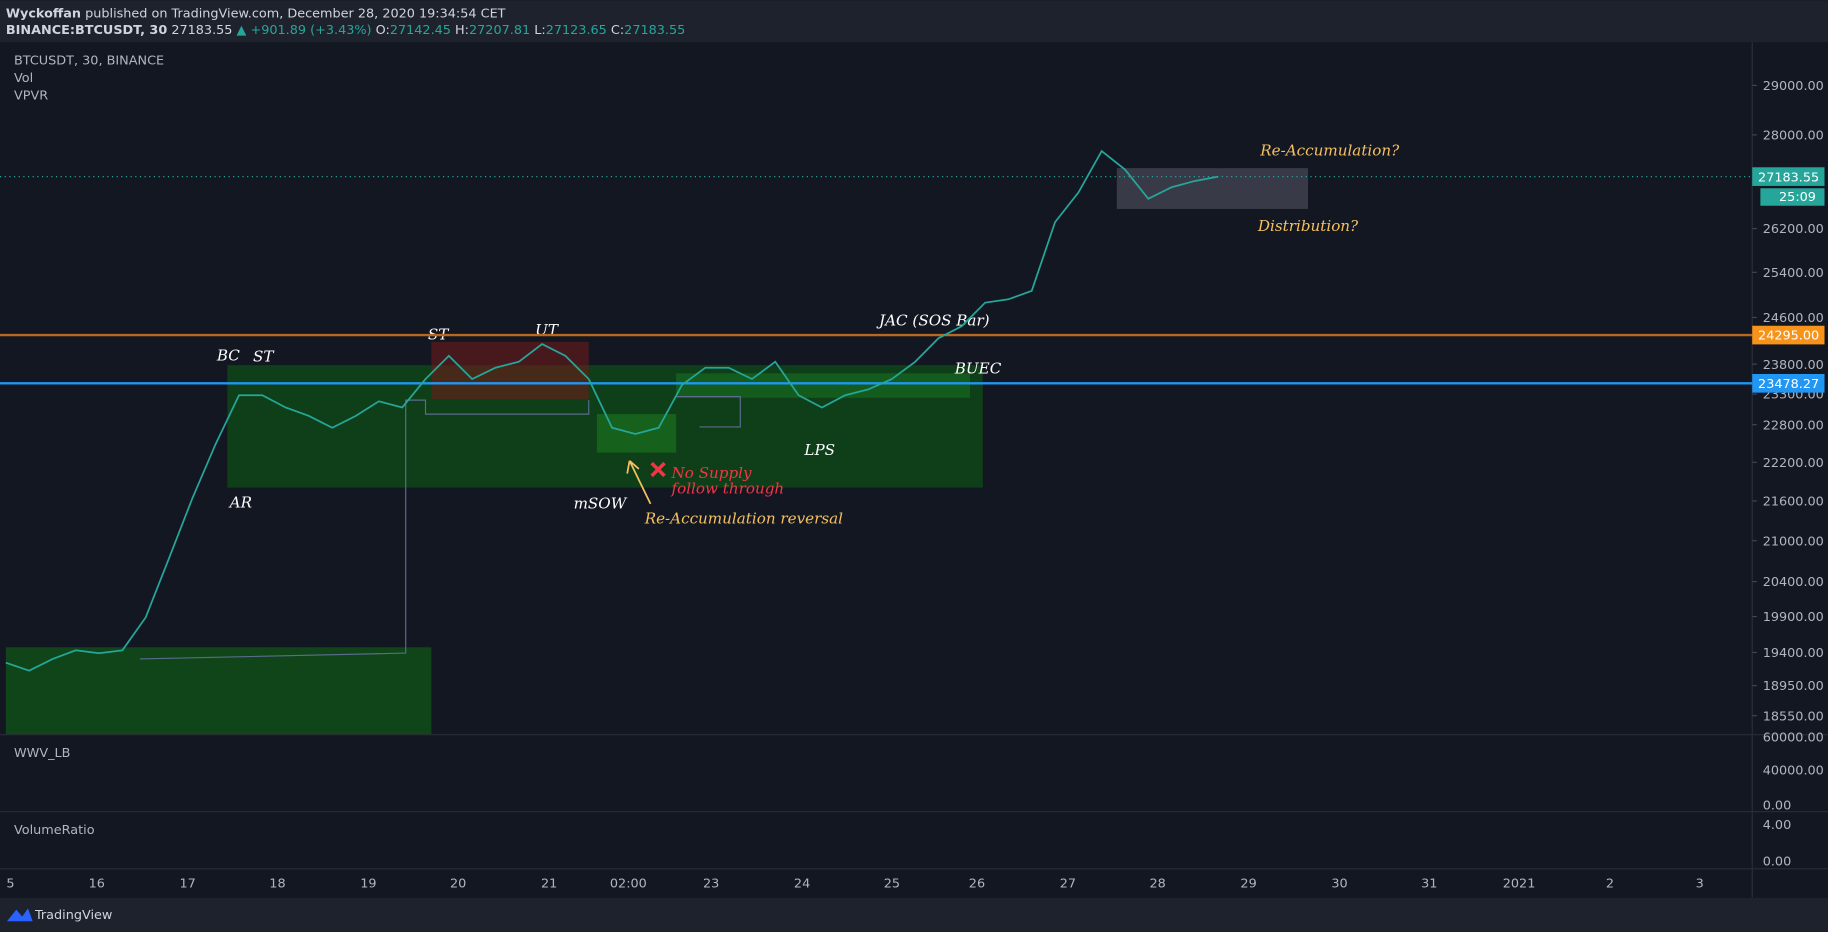 This screenshot has width=1828, height=932. Describe the element at coordinates (802, 883) in the screenshot. I see `time-label: 24` at that location.